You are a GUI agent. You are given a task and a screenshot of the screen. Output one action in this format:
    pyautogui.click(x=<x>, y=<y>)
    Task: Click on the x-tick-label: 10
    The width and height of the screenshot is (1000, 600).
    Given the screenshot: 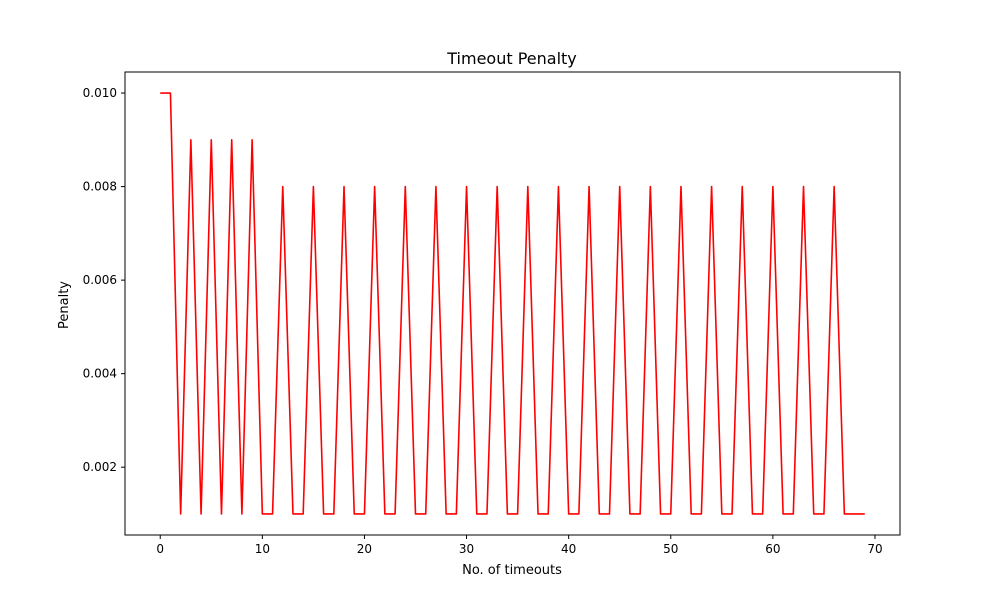 What is the action you would take?
    pyautogui.click(x=262, y=549)
    